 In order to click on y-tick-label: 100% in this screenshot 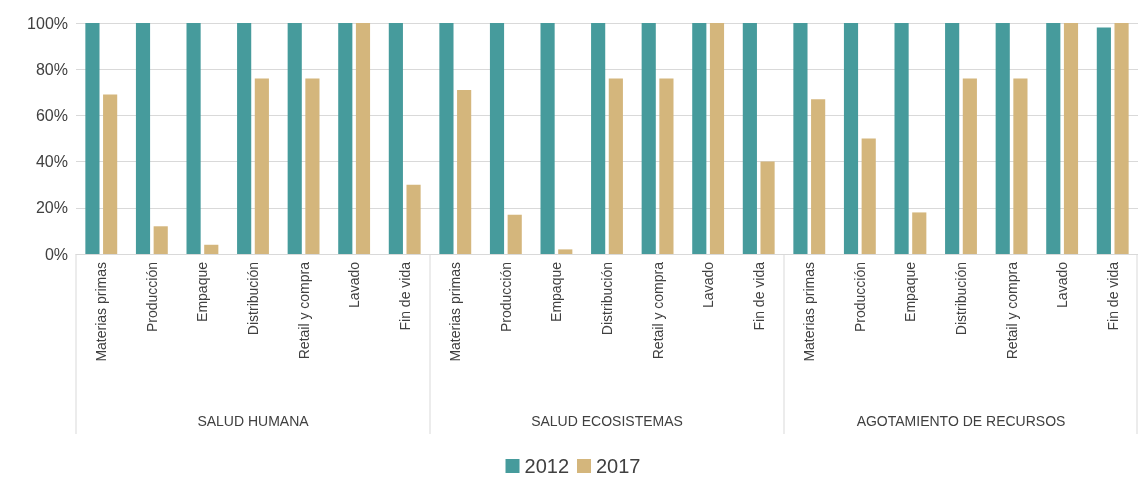, I will do `click(47, 23)`.